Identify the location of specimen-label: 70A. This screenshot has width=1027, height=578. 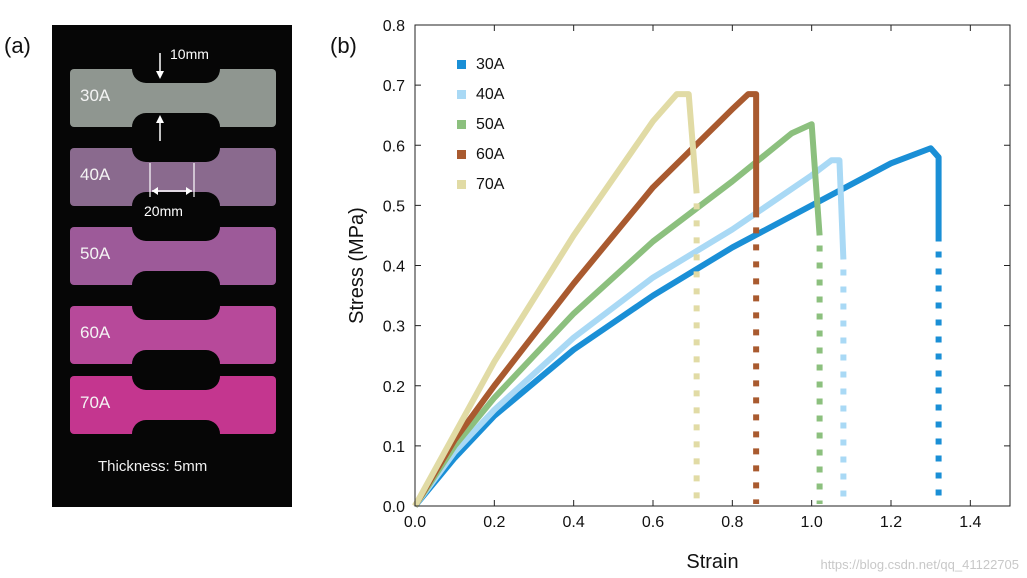
(95, 402).